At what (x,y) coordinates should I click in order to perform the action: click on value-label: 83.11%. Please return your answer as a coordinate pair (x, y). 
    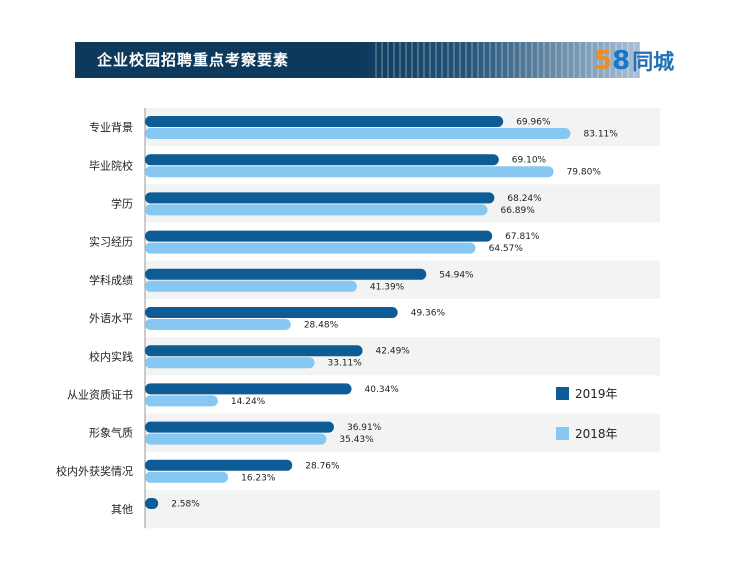
    Looking at the image, I should click on (601, 135).